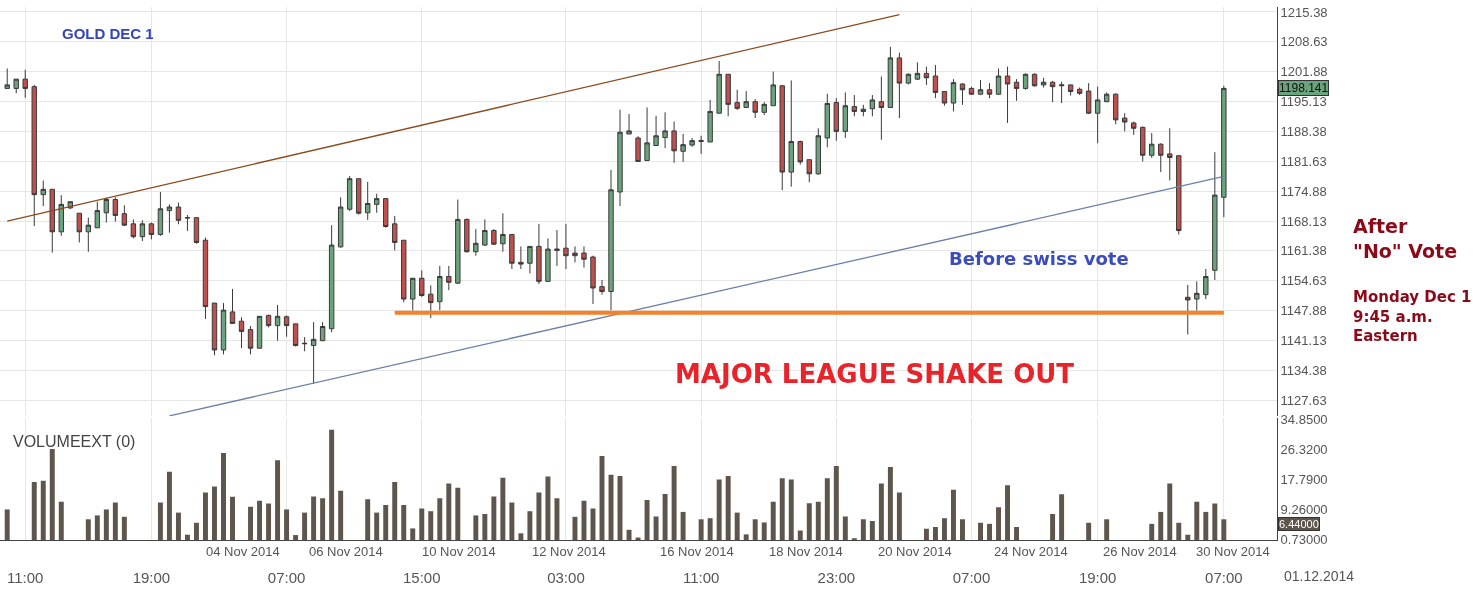  What do you see at coordinates (1303, 102) in the screenshot?
I see `y-tick-label: 1195.13` at bounding box center [1303, 102].